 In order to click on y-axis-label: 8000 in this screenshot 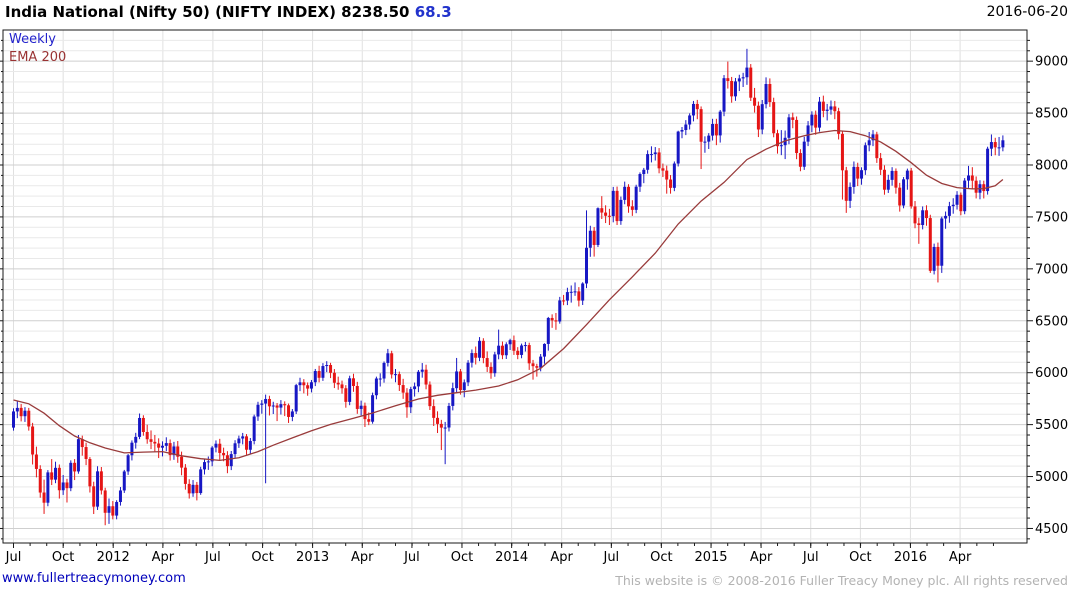, I will do `click(1051, 166)`.